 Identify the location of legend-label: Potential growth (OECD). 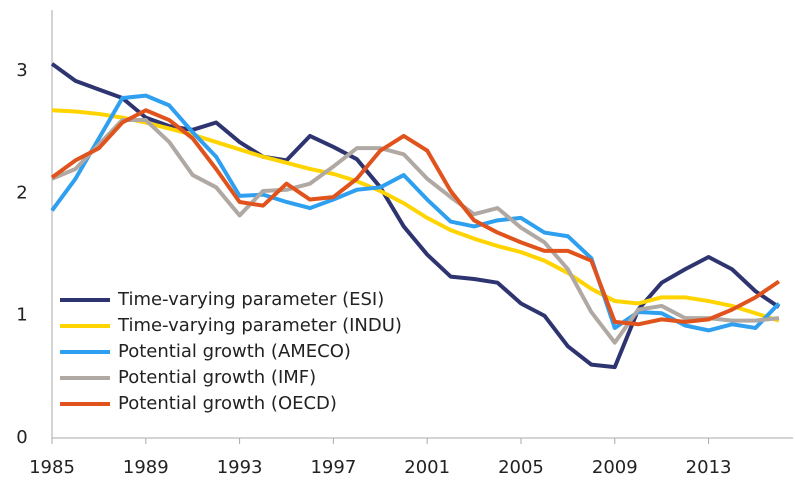
(227, 403).